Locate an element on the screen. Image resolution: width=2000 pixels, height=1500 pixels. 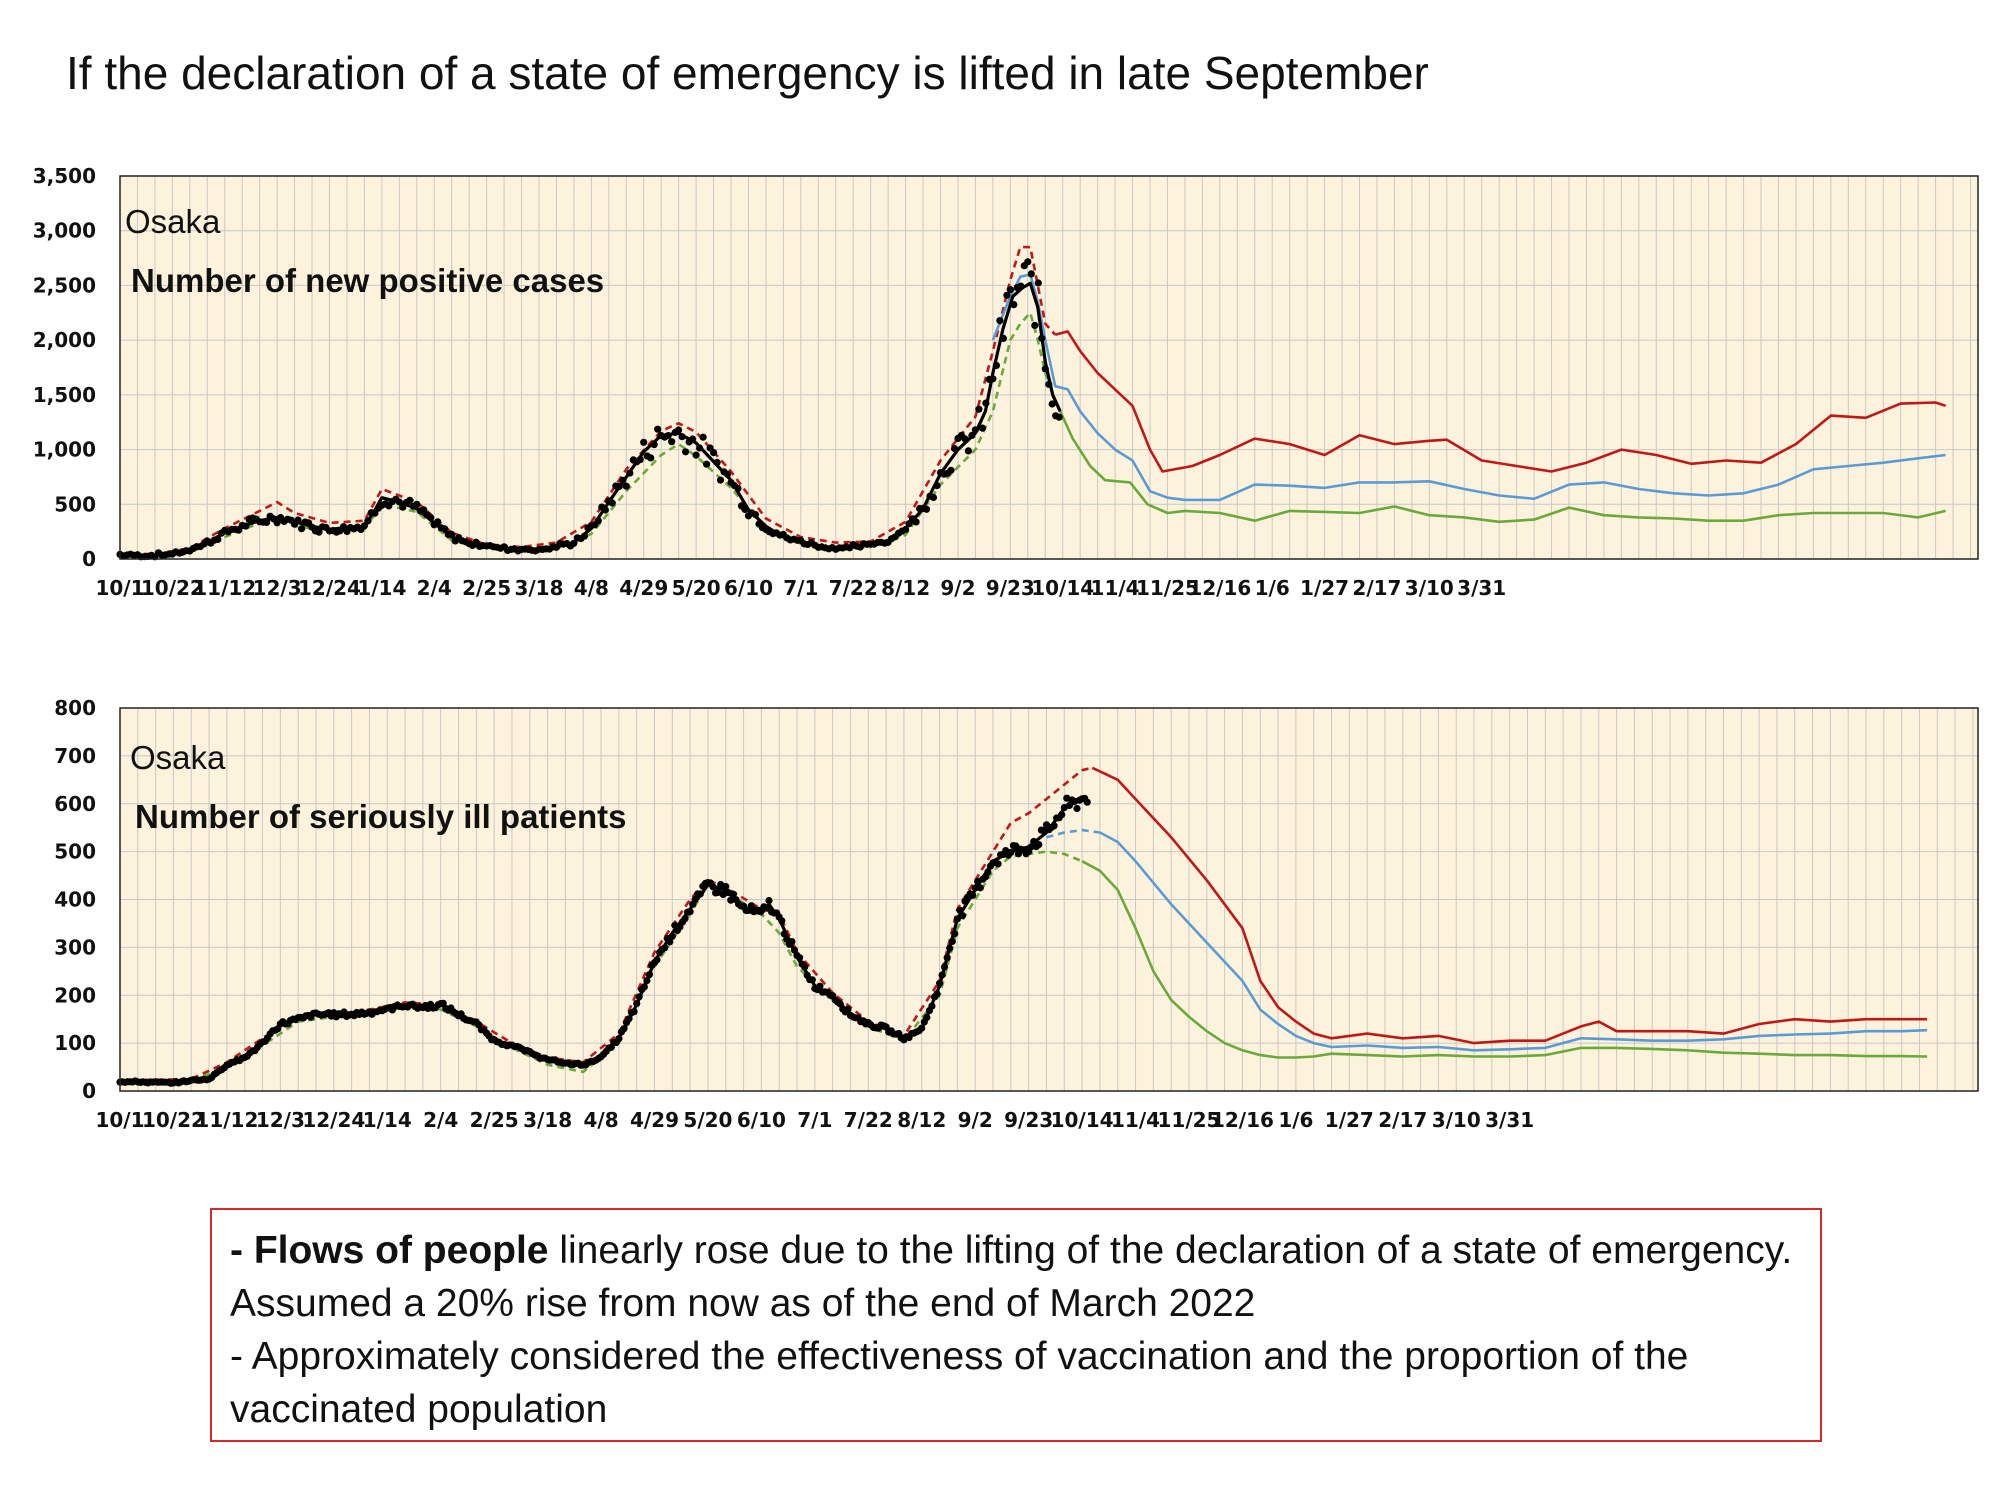
x-tick-label: 7/22 is located at coordinates (853, 588).